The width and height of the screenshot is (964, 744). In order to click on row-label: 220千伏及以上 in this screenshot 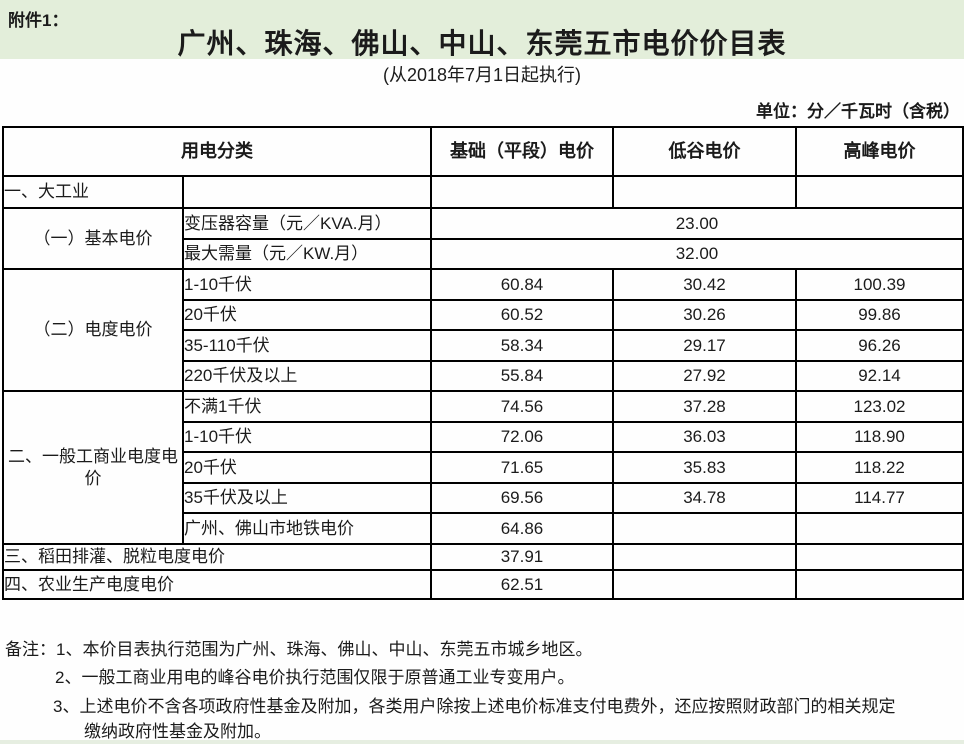, I will do `click(307, 376)`.